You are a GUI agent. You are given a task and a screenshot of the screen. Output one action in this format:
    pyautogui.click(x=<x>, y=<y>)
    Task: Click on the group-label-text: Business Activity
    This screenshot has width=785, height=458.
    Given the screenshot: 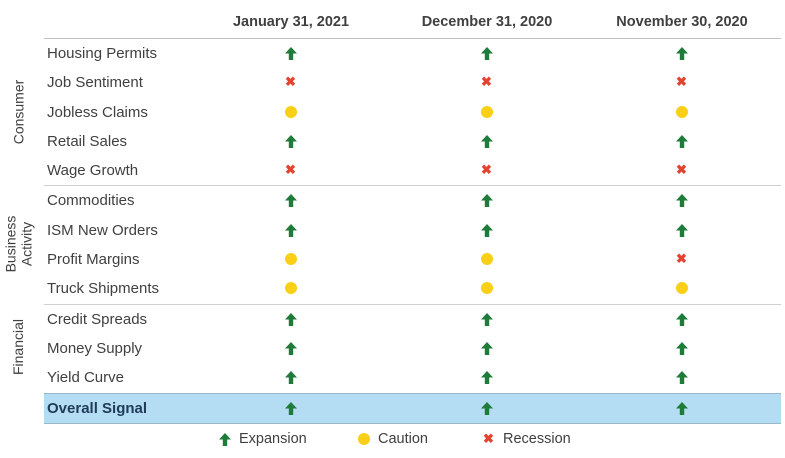 What is the action you would take?
    pyautogui.click(x=18, y=244)
    